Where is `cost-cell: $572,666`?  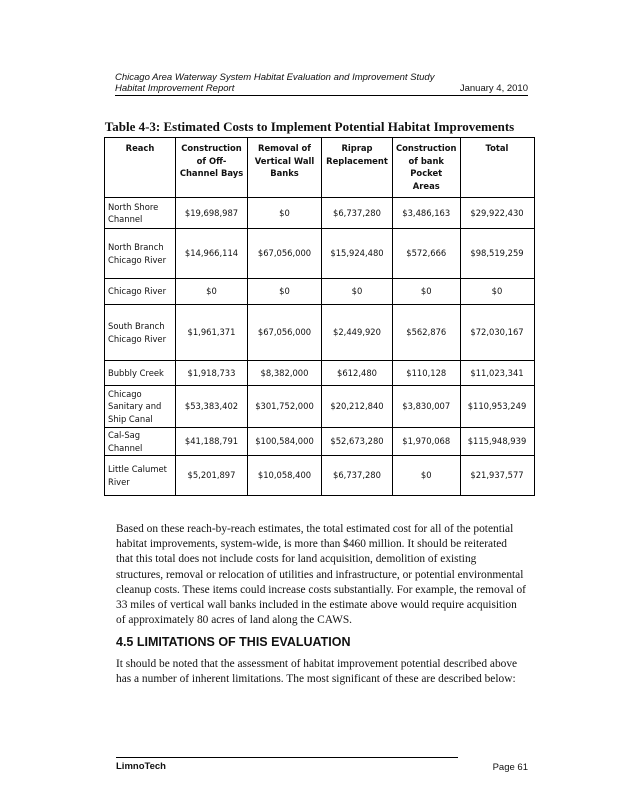
cost-cell: $572,666 is located at coordinates (426, 253).